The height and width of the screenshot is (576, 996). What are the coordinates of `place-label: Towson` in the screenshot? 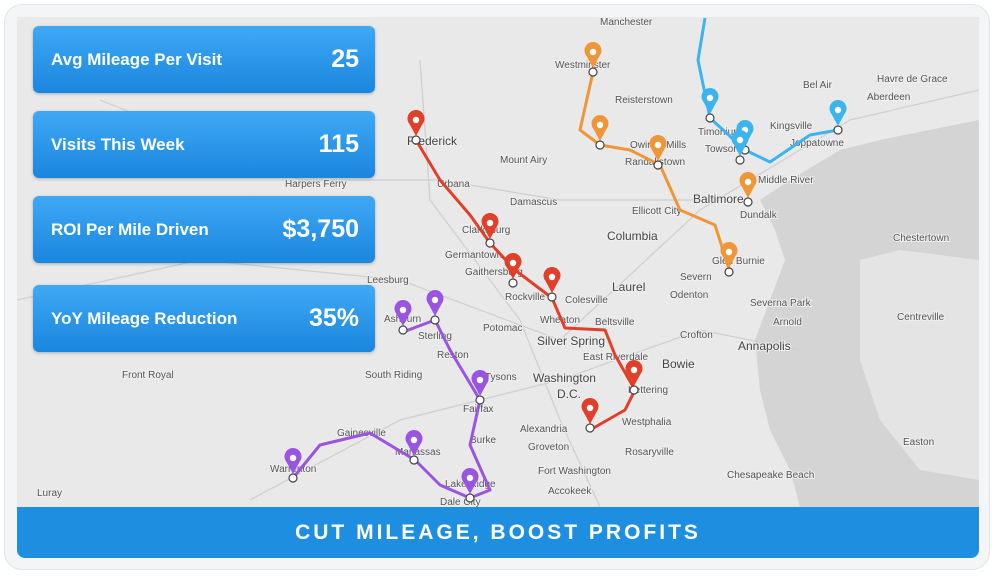 It's located at (722, 149).